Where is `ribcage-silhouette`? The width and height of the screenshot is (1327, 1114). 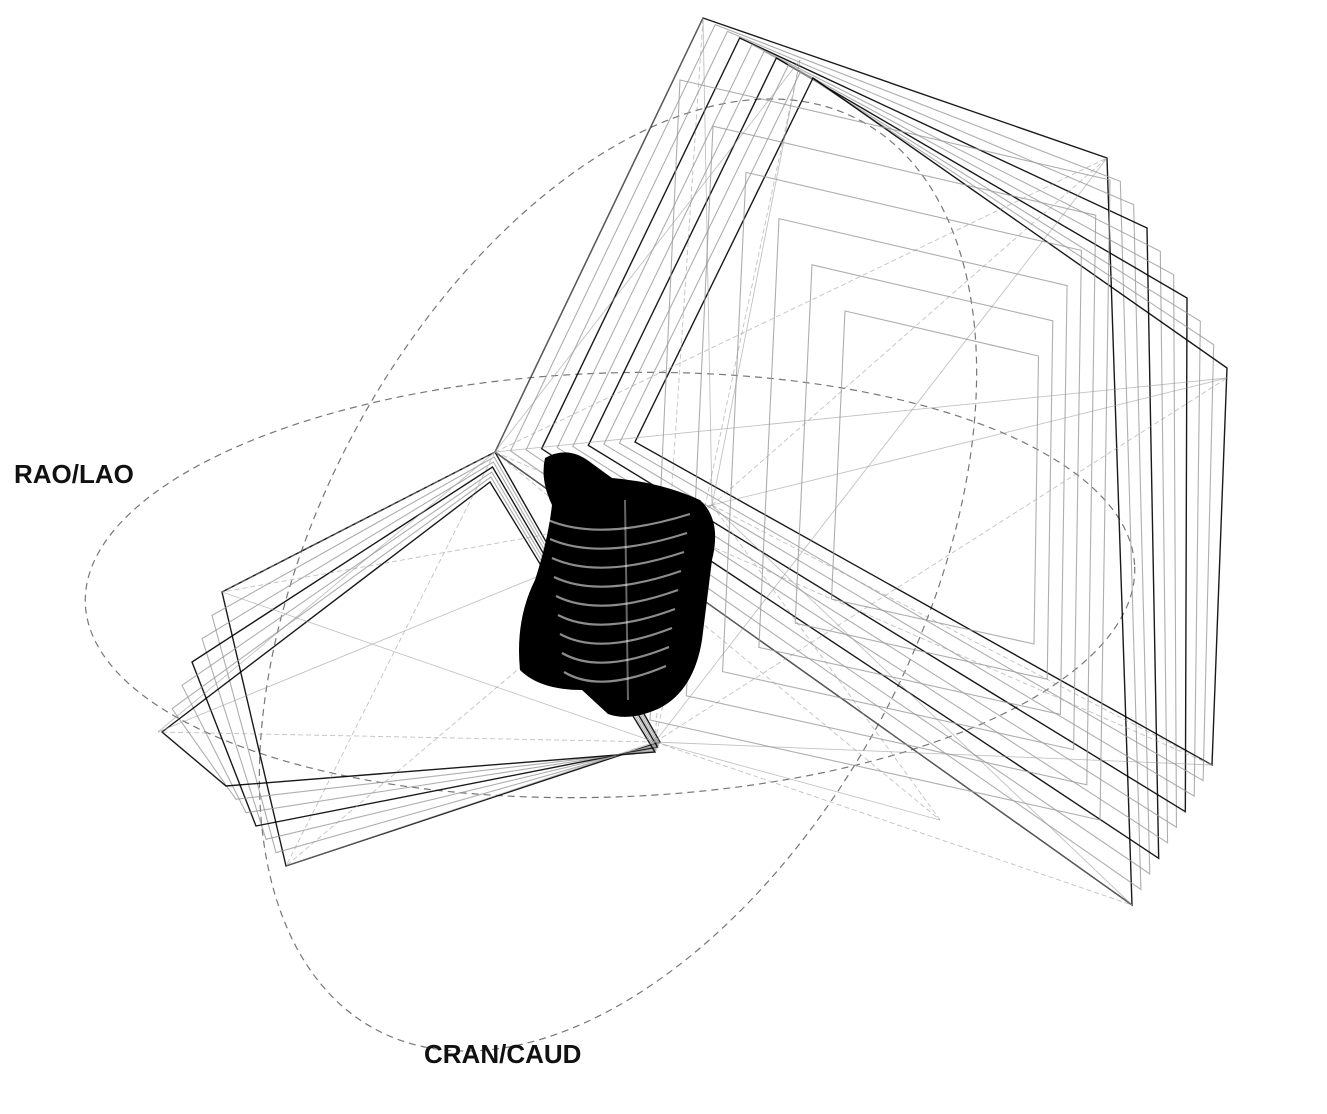 ribcage-silhouette is located at coordinates (617, 584).